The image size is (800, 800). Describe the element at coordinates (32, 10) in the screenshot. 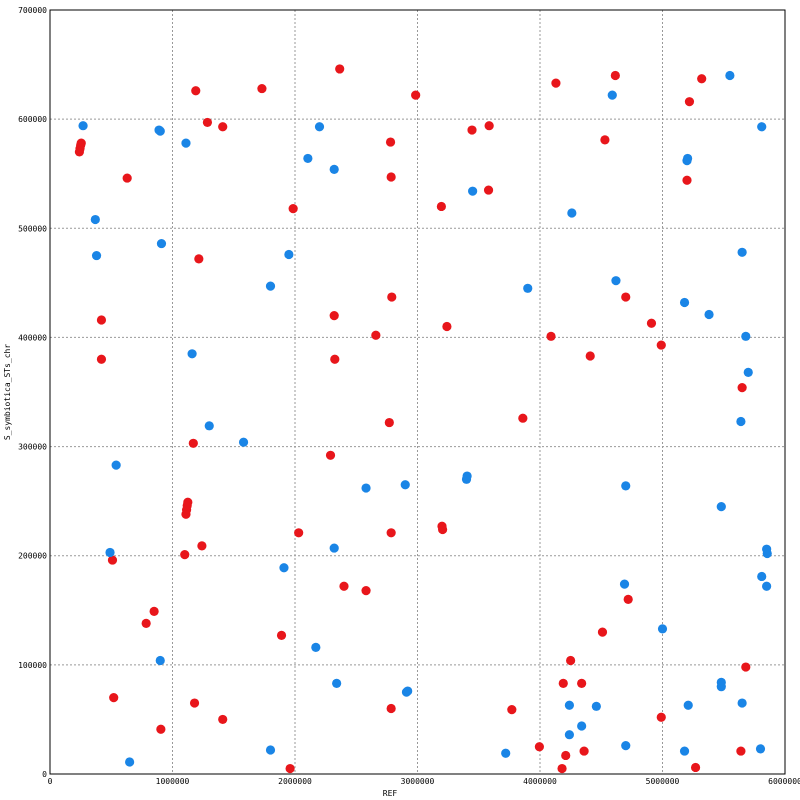

I see `y-tick-label: 700000` at that location.